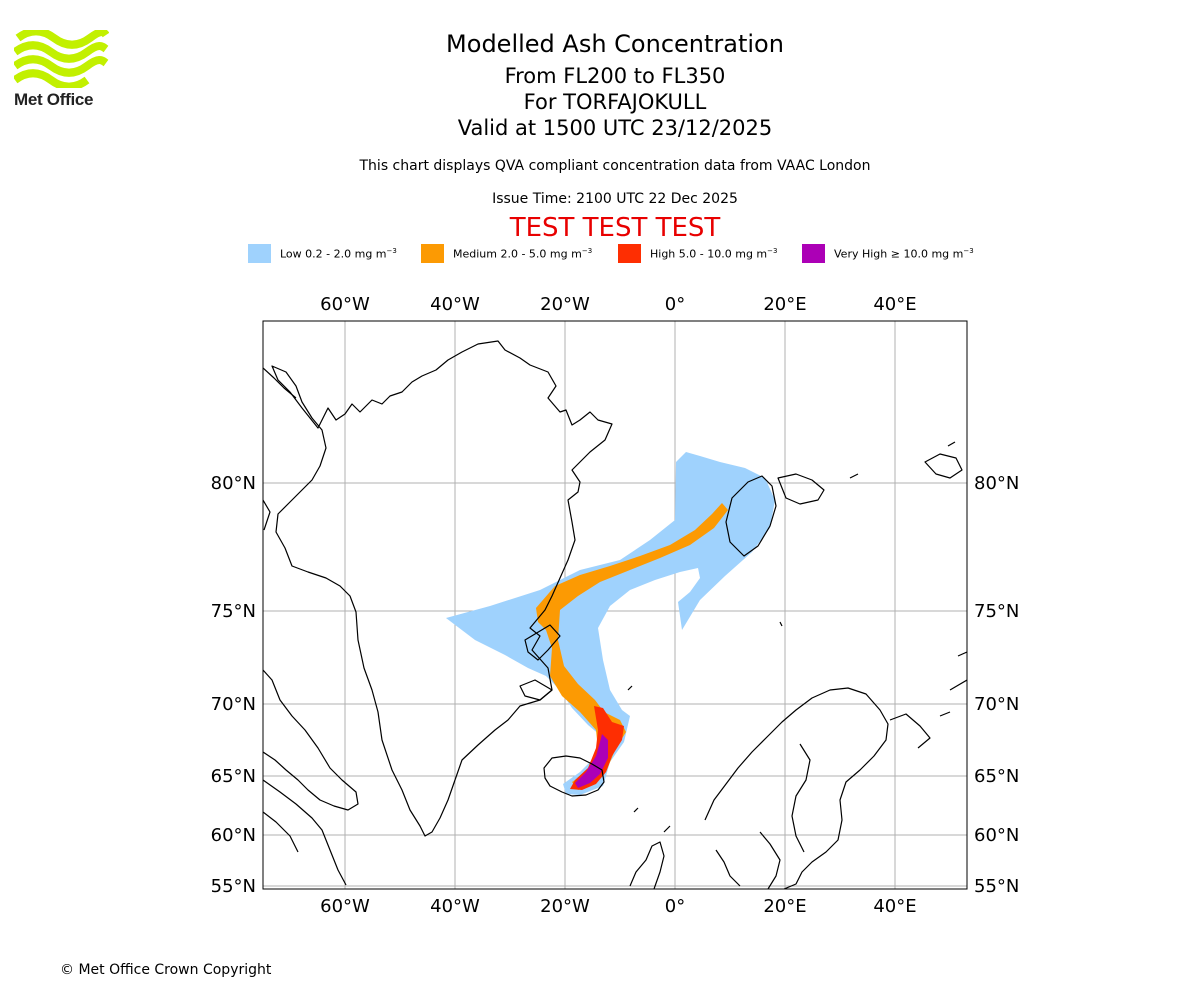 The image size is (1200, 1000). I want to click on volcano-name: For TORFAJOKULL, so click(615, 102).